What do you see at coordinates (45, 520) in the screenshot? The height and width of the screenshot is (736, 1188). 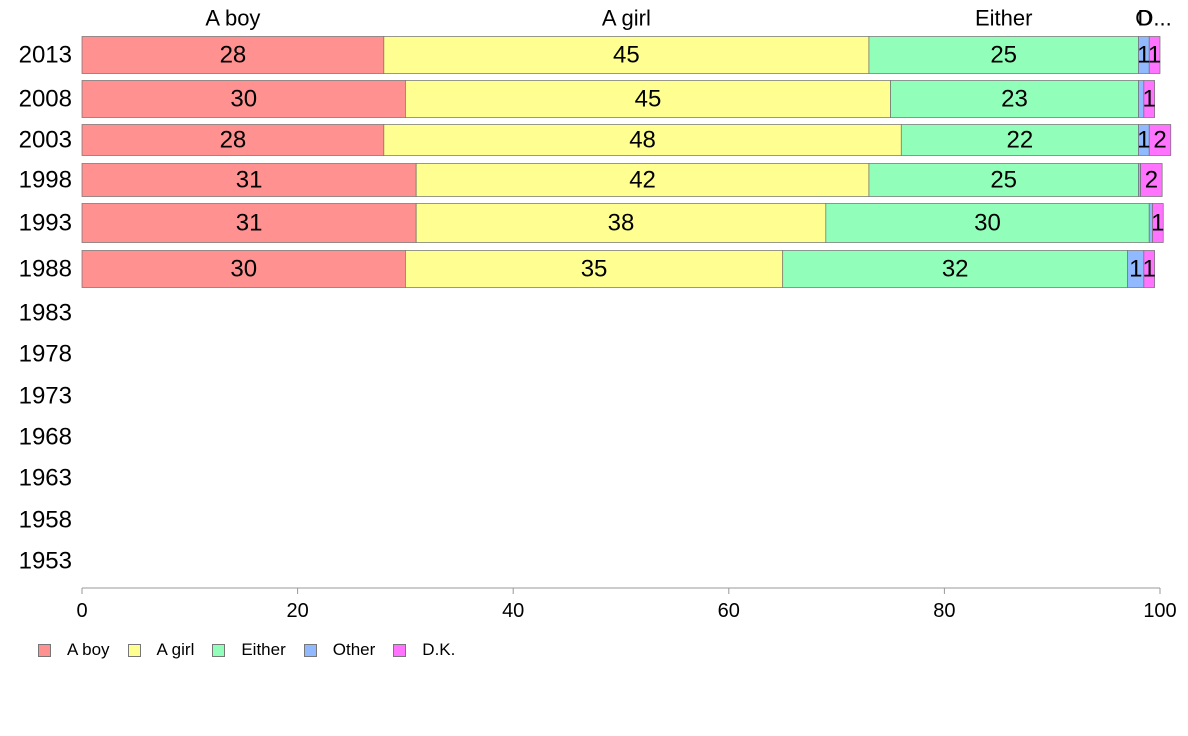 I see `y-tick-label: 1958` at bounding box center [45, 520].